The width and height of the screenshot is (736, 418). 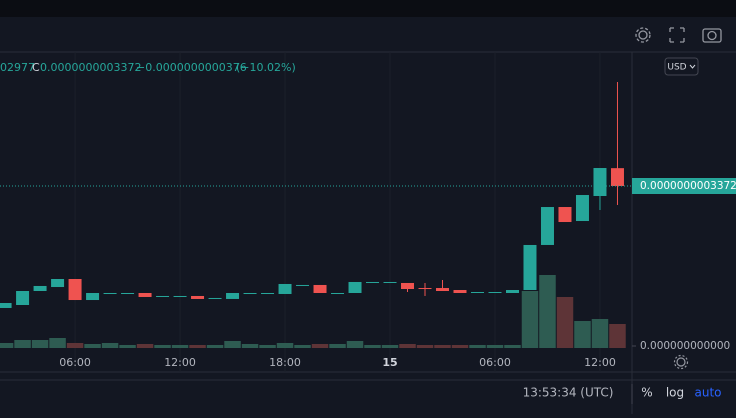 What do you see at coordinates (688, 186) in the screenshot?
I see `y-tick-label: 0.0000000003372` at bounding box center [688, 186].